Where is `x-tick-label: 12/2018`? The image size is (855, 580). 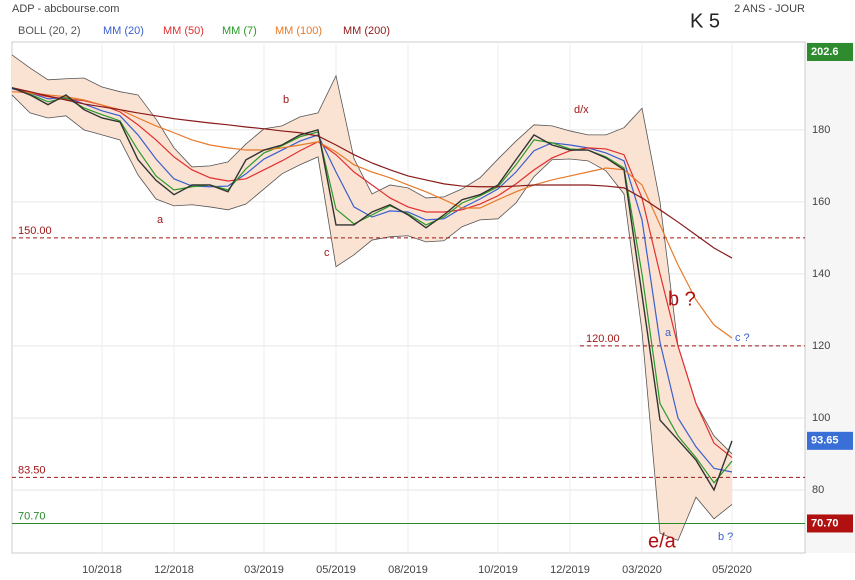 x-tick-label: 12/2018 is located at coordinates (174, 570).